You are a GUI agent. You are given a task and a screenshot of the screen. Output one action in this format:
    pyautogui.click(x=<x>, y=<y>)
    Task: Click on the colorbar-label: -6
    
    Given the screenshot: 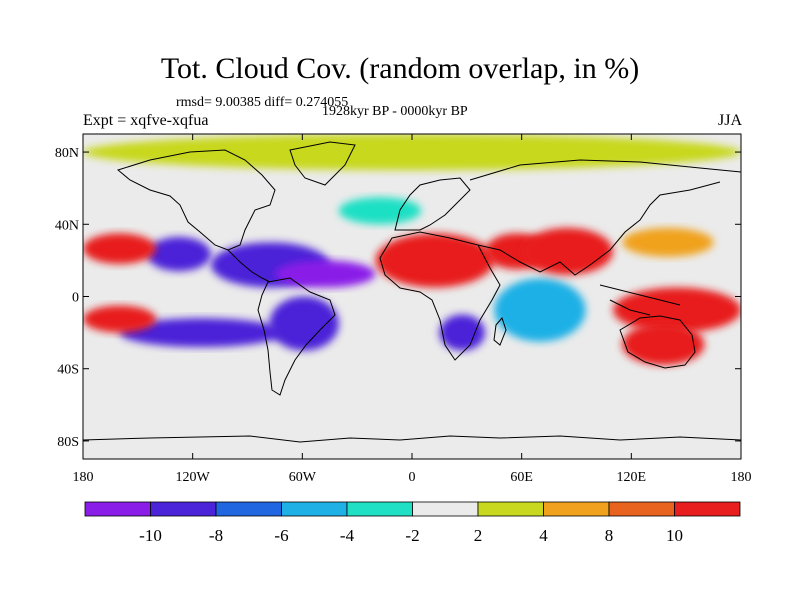 What is the action you would take?
    pyautogui.click(x=281, y=535)
    